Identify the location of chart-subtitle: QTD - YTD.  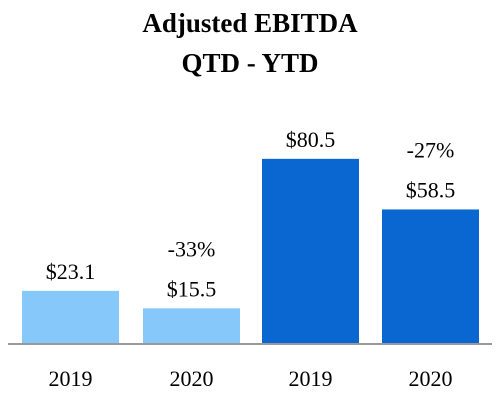
(249, 63).